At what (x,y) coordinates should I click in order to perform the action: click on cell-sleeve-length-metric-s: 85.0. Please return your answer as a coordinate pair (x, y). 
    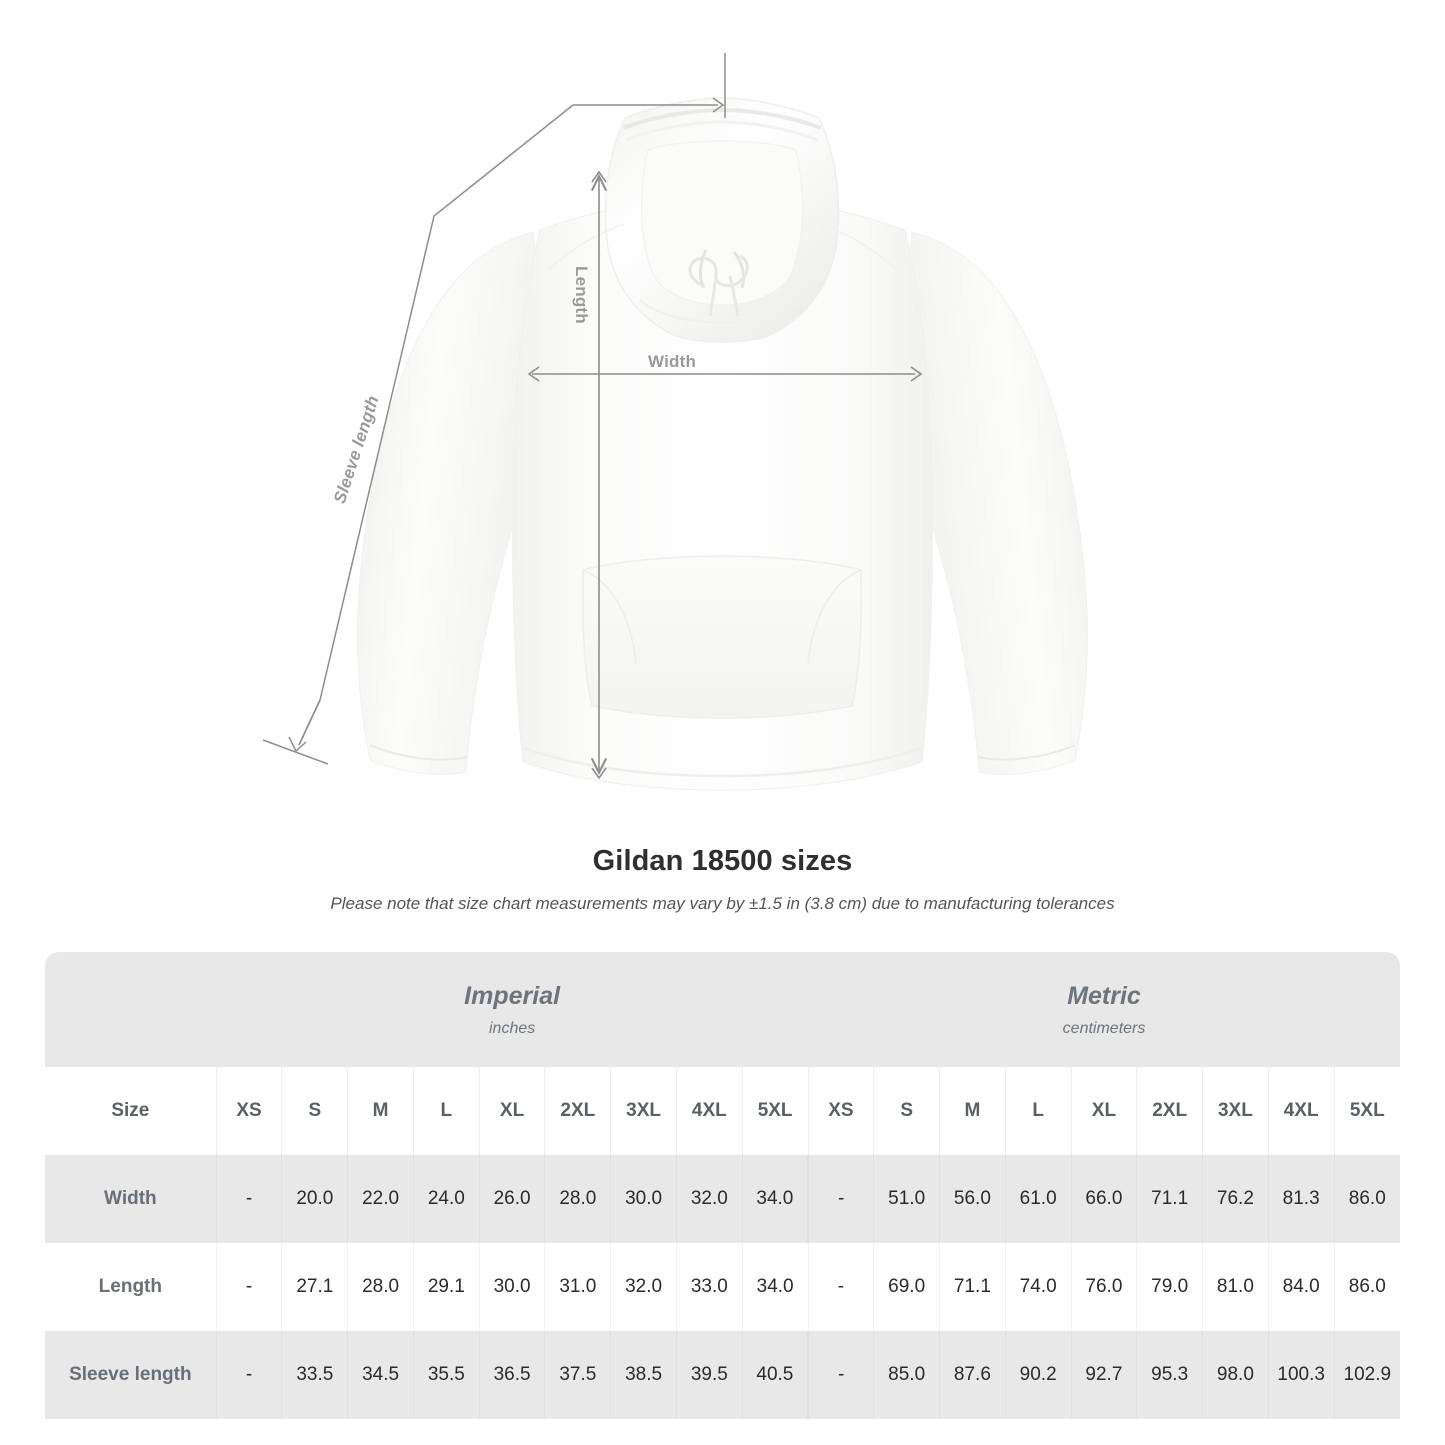
    Looking at the image, I should click on (906, 1375).